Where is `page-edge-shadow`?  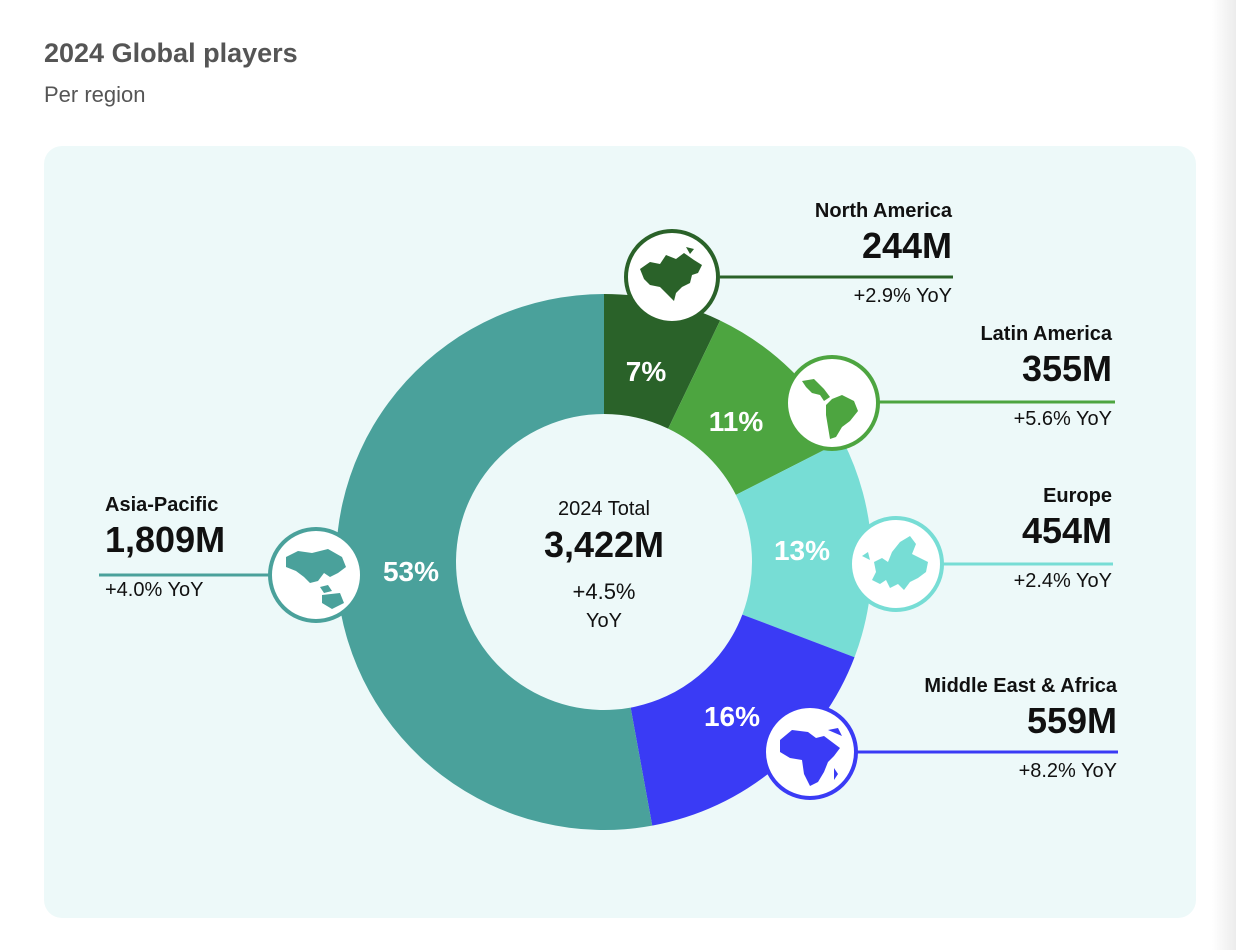
page-edge-shadow is located at coordinates (1224, 475).